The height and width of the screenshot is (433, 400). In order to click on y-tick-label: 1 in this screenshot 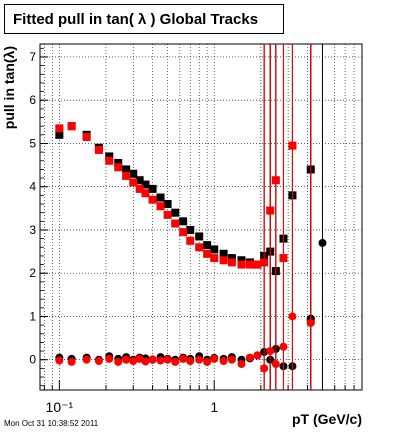, I will do `click(32, 316)`.